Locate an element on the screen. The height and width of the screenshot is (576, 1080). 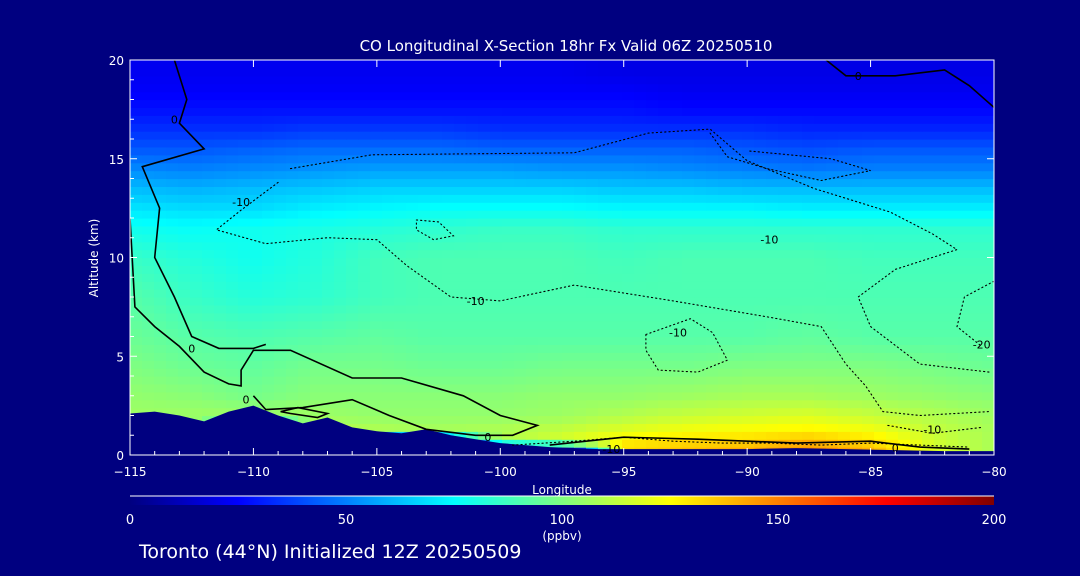
x-tick-label: −90 is located at coordinates (746, 472).